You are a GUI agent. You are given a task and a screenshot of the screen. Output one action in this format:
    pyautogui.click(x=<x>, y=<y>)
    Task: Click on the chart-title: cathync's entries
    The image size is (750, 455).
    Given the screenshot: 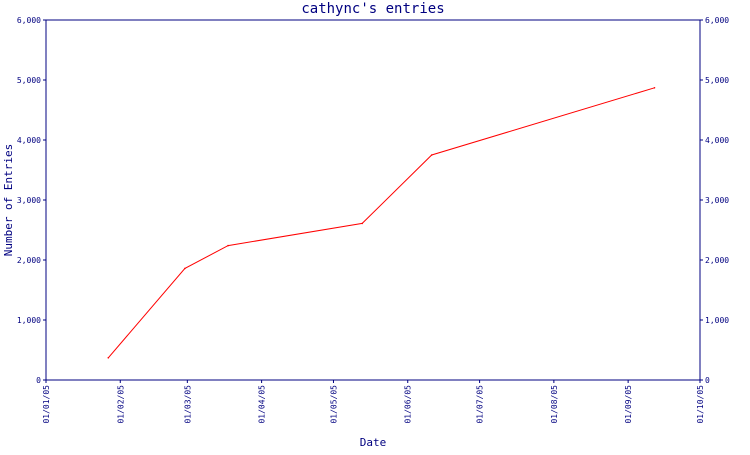 What is the action you would take?
    pyautogui.click(x=372, y=9)
    